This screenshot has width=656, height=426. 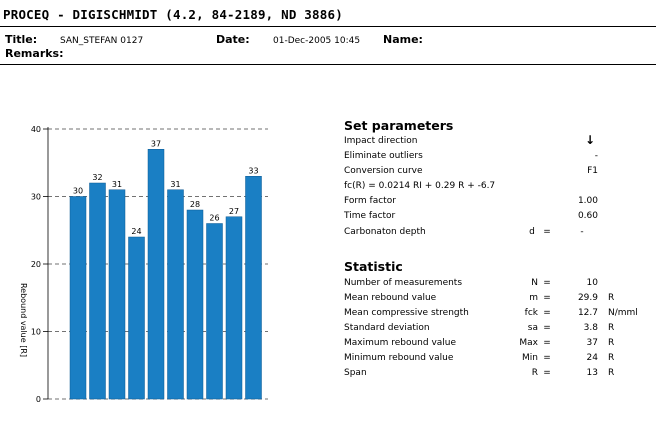 What do you see at coordinates (317, 41) in the screenshot?
I see `date-value: 01-Dec-2005 10:45` at bounding box center [317, 41].